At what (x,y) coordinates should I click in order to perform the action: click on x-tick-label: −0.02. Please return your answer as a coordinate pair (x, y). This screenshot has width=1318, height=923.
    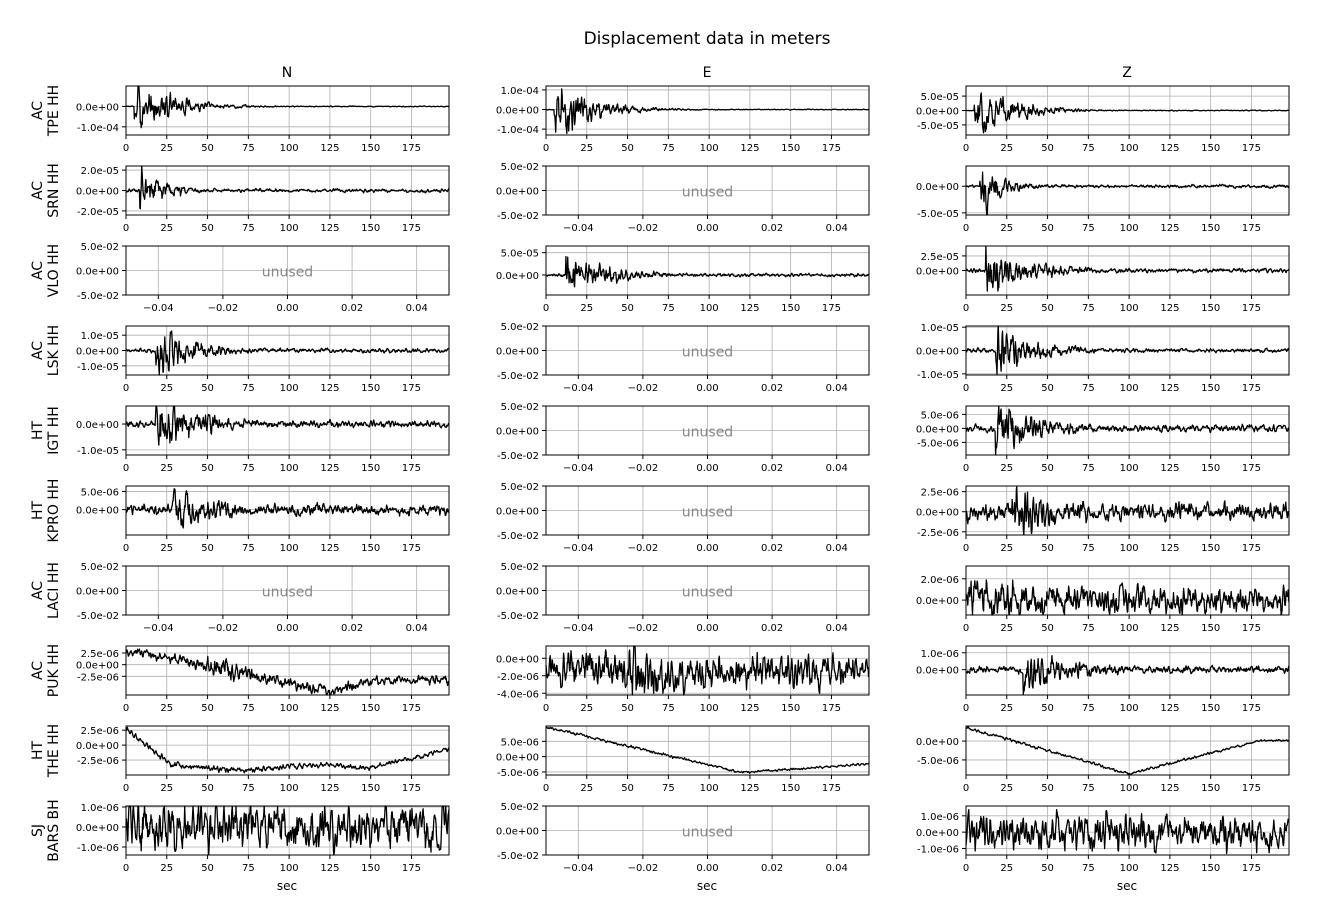
    Looking at the image, I should click on (643, 228).